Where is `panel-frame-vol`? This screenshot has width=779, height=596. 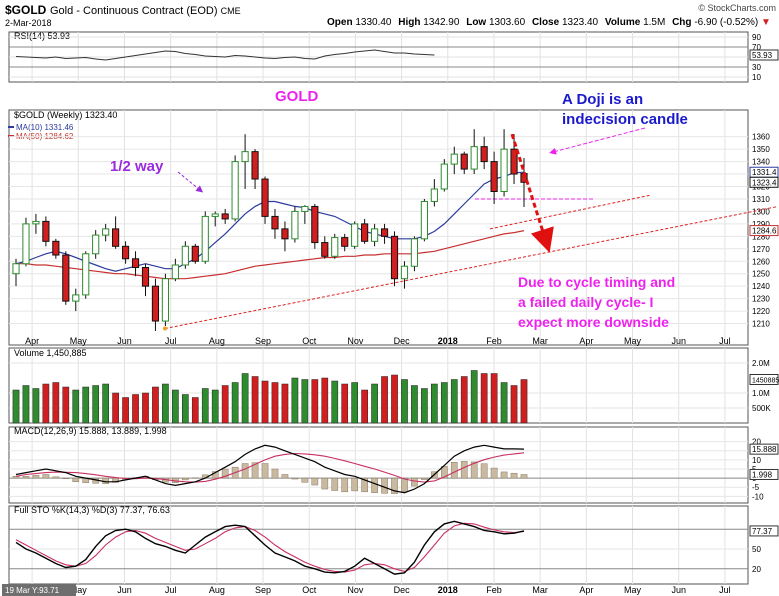 panel-frame-vol is located at coordinates (378, 385).